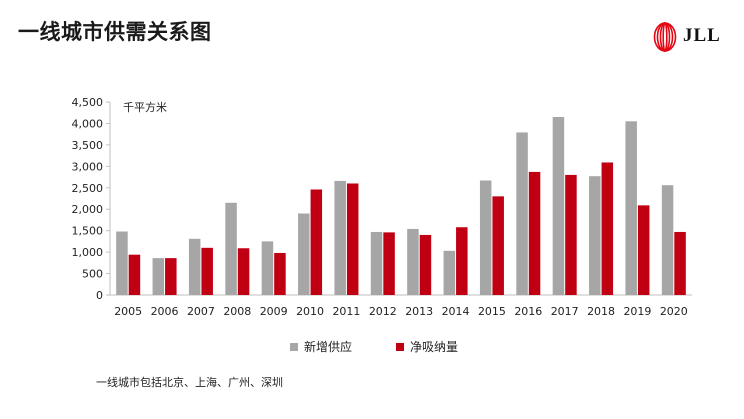 This screenshot has width=744, height=419. What do you see at coordinates (456, 311) in the screenshot?
I see `x-tick-label: 2014` at bounding box center [456, 311].